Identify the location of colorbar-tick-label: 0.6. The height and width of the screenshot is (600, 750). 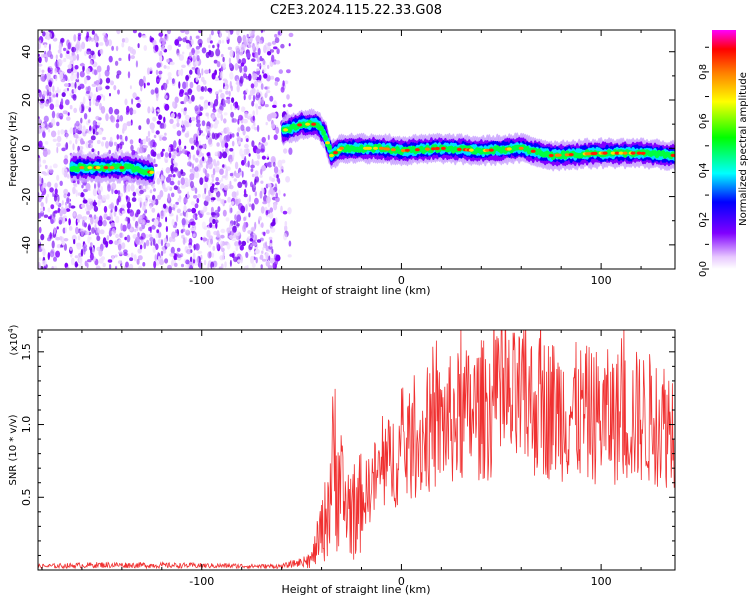
(703, 121).